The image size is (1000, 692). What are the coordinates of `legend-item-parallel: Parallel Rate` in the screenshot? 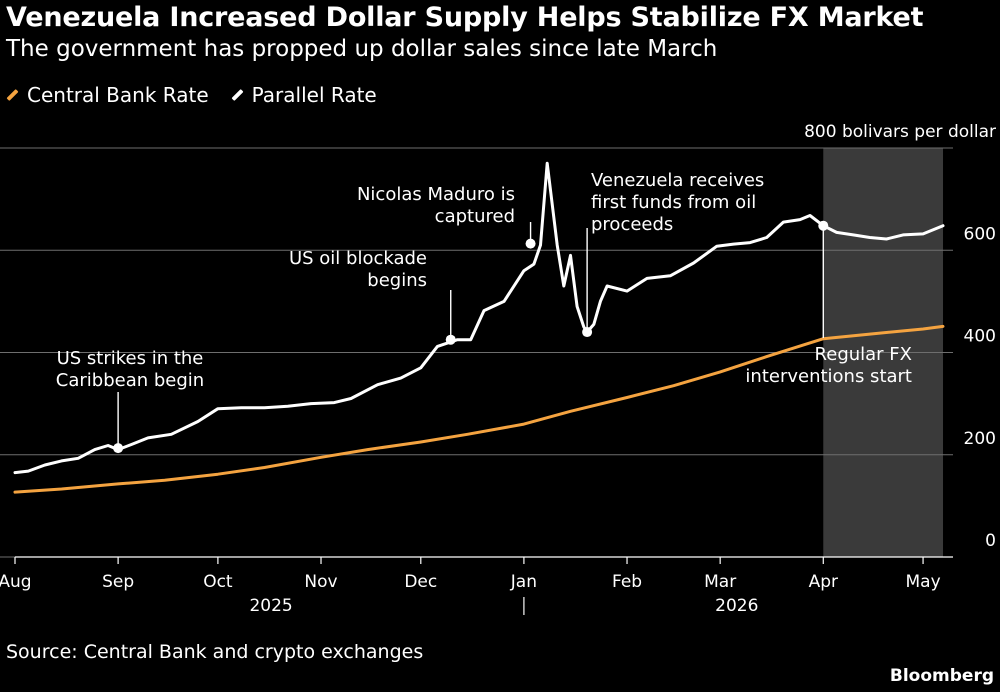 It's located at (304, 95).